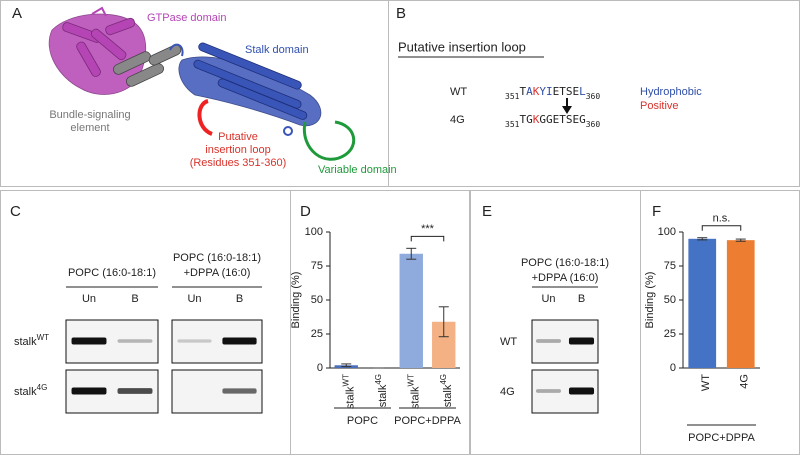 The image size is (800, 455). What do you see at coordinates (549, 91) in the screenshot?
I see `residue: I` at bounding box center [549, 91].